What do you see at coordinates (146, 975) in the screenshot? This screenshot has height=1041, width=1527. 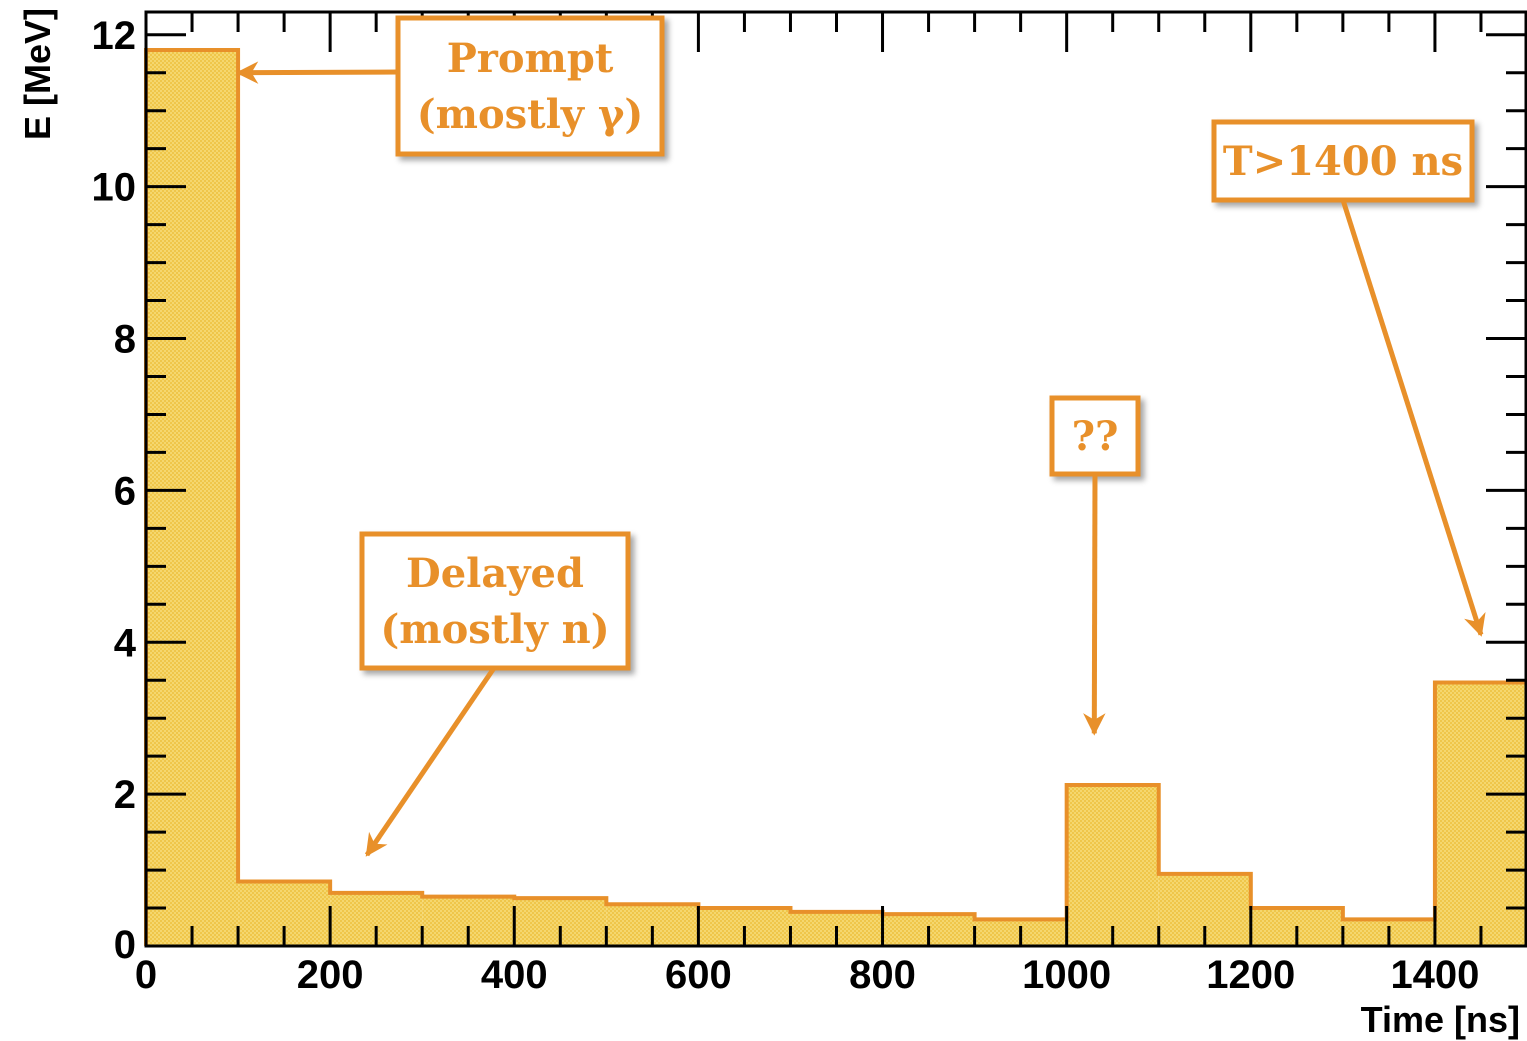 I see `x-tick-label: 0` at bounding box center [146, 975].